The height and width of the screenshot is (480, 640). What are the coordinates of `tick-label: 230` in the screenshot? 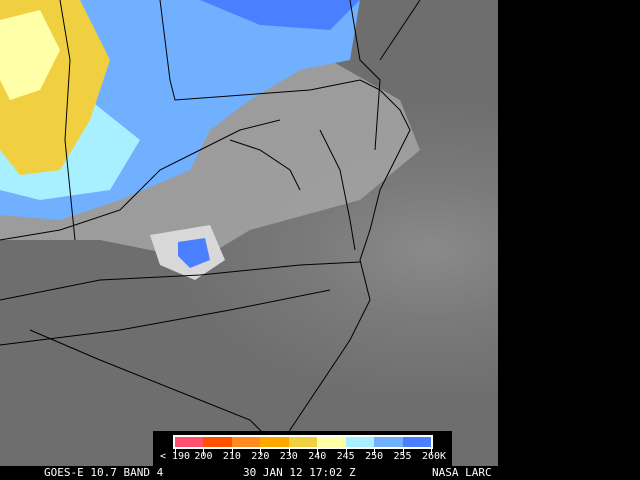 It's located at (288, 456).